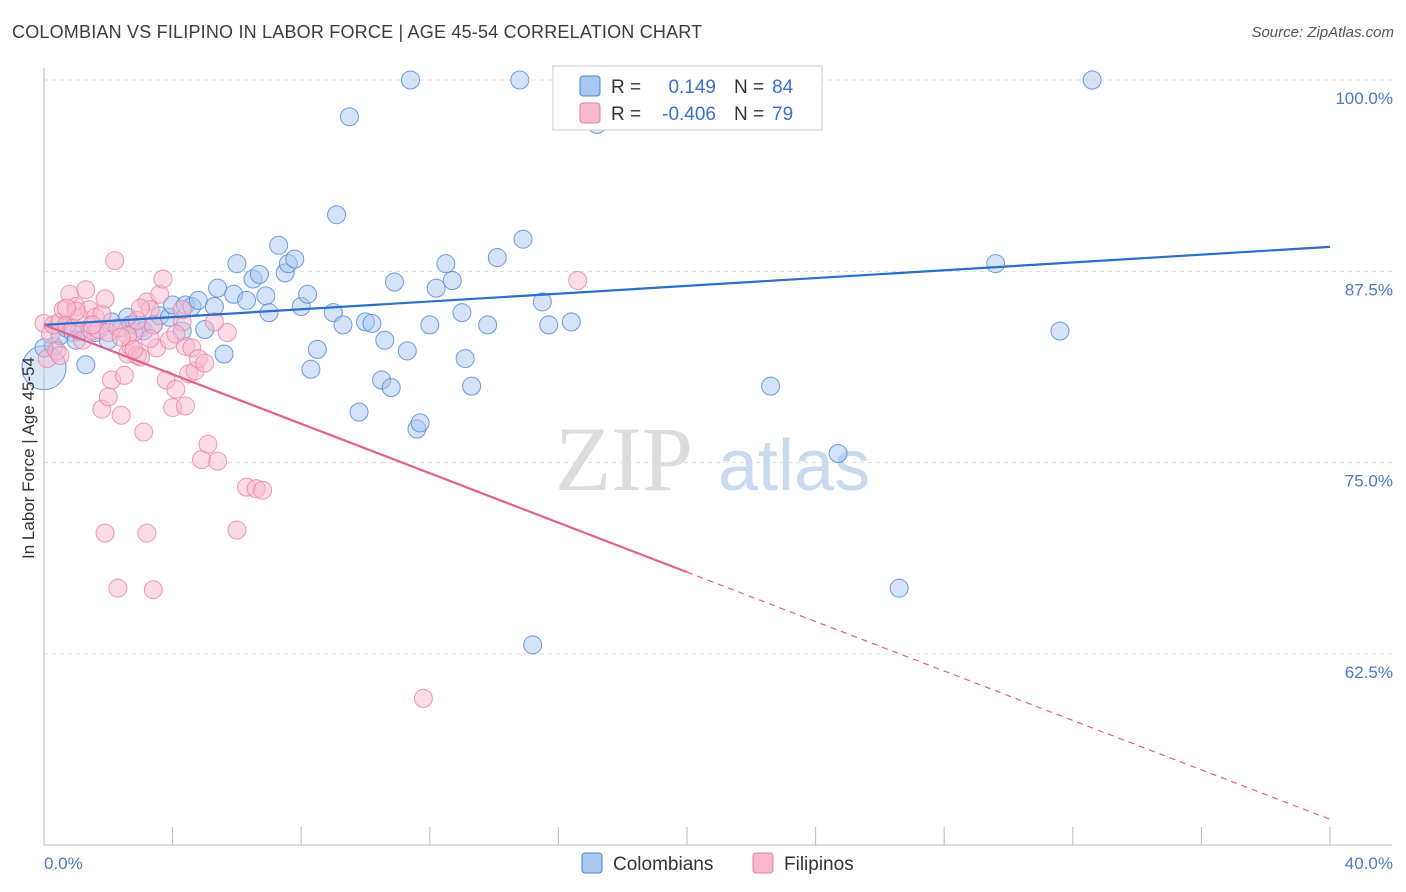 The width and height of the screenshot is (1406, 892). Describe the element at coordinates (590, 113) in the screenshot. I see `legend-swatch-filipinos` at that location.